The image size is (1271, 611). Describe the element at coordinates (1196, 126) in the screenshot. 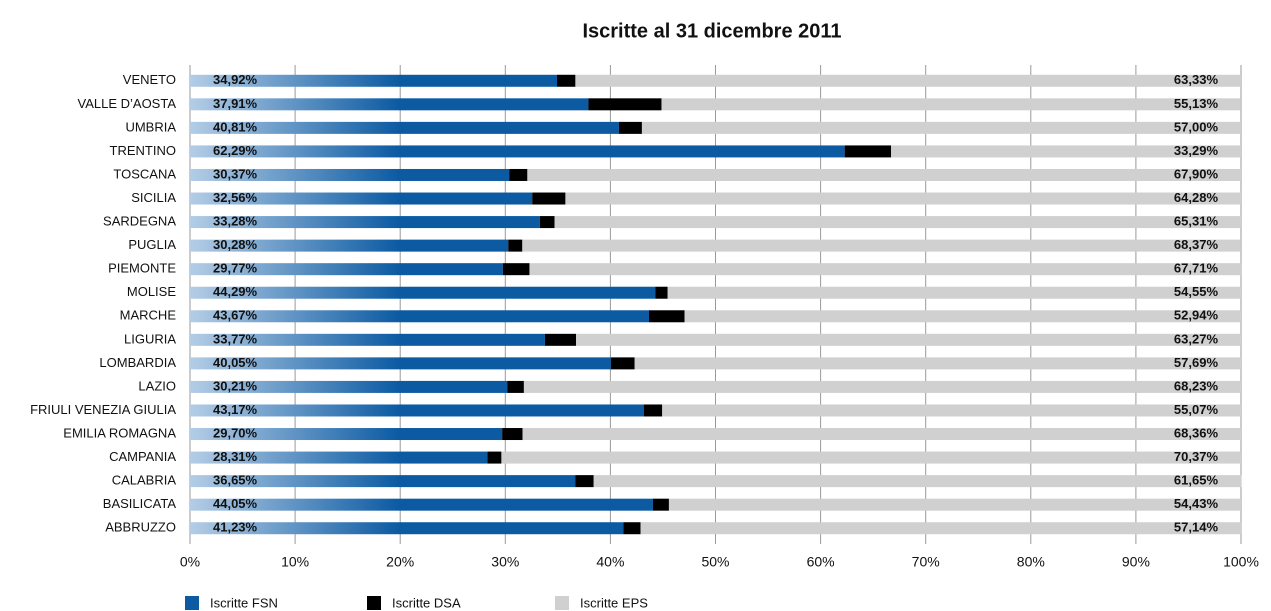

I see `value-label: 57,00%` at that location.